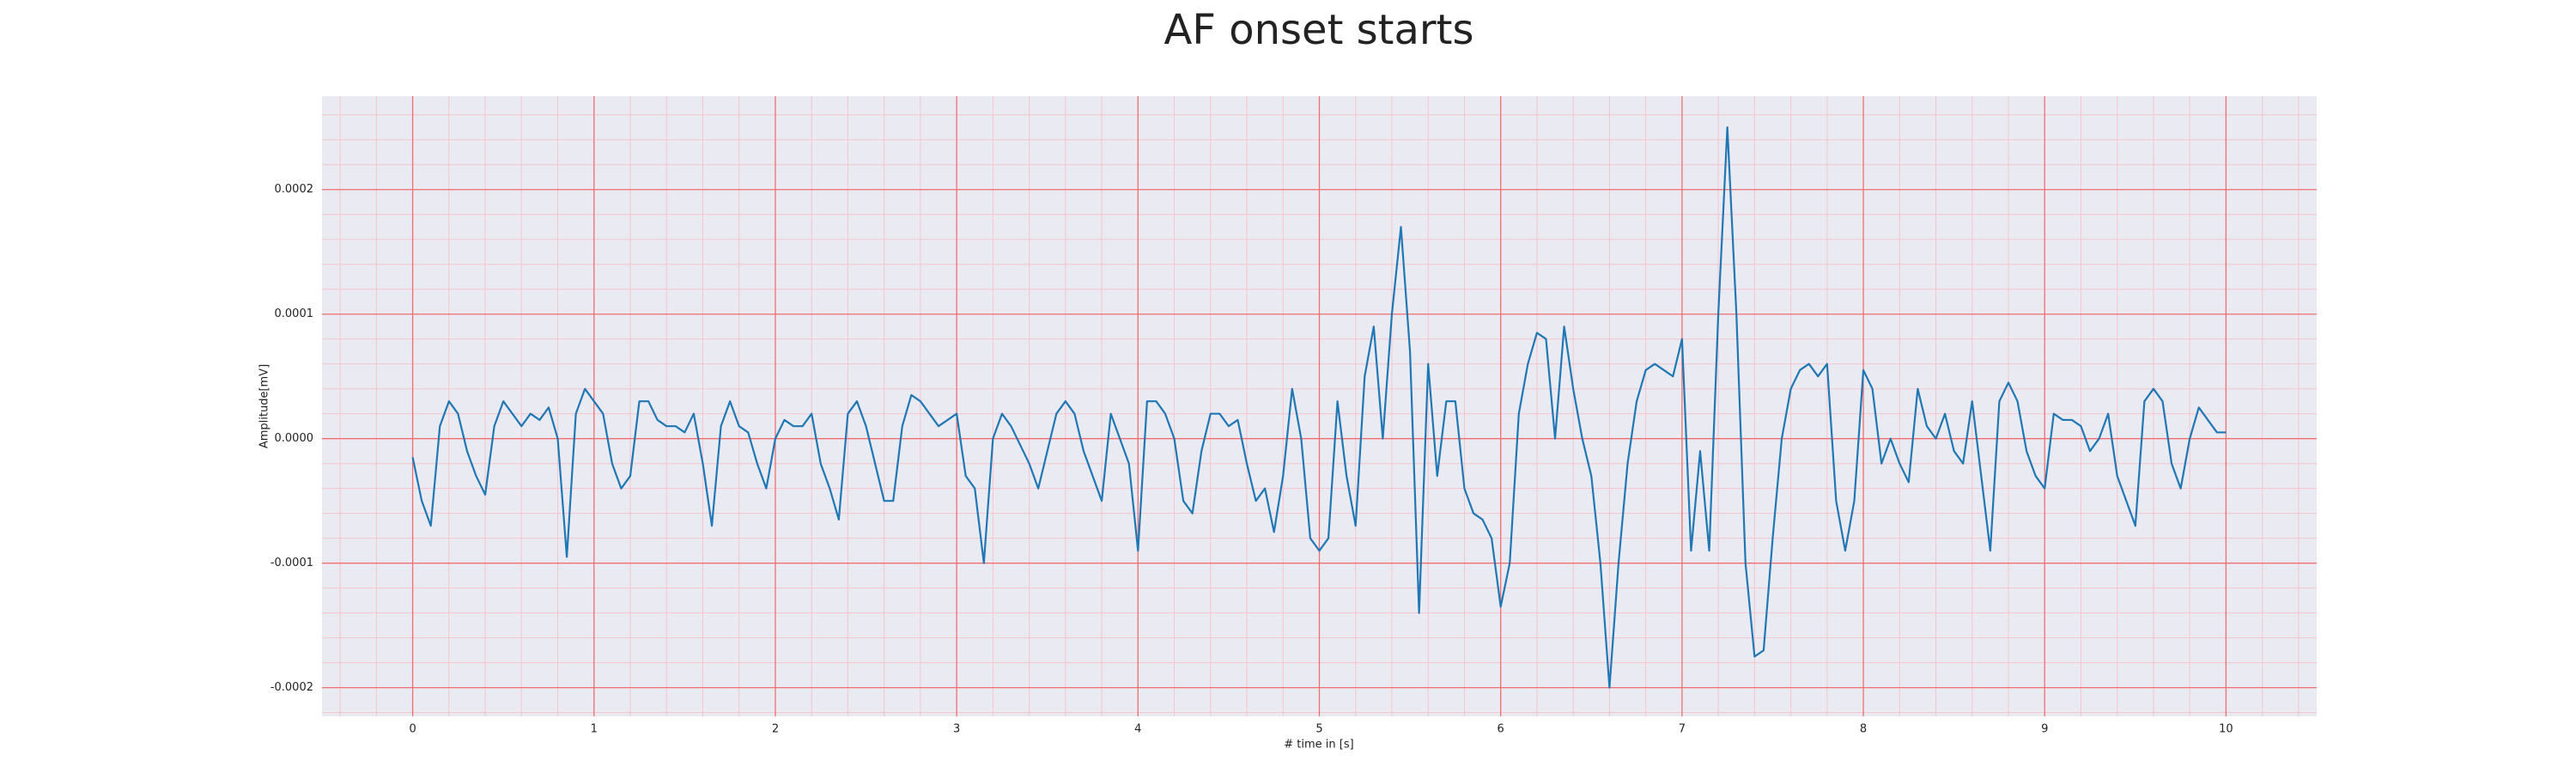 This screenshot has width=2576, height=773. I want to click on chart-title: AF onset starts, so click(1319, 30).